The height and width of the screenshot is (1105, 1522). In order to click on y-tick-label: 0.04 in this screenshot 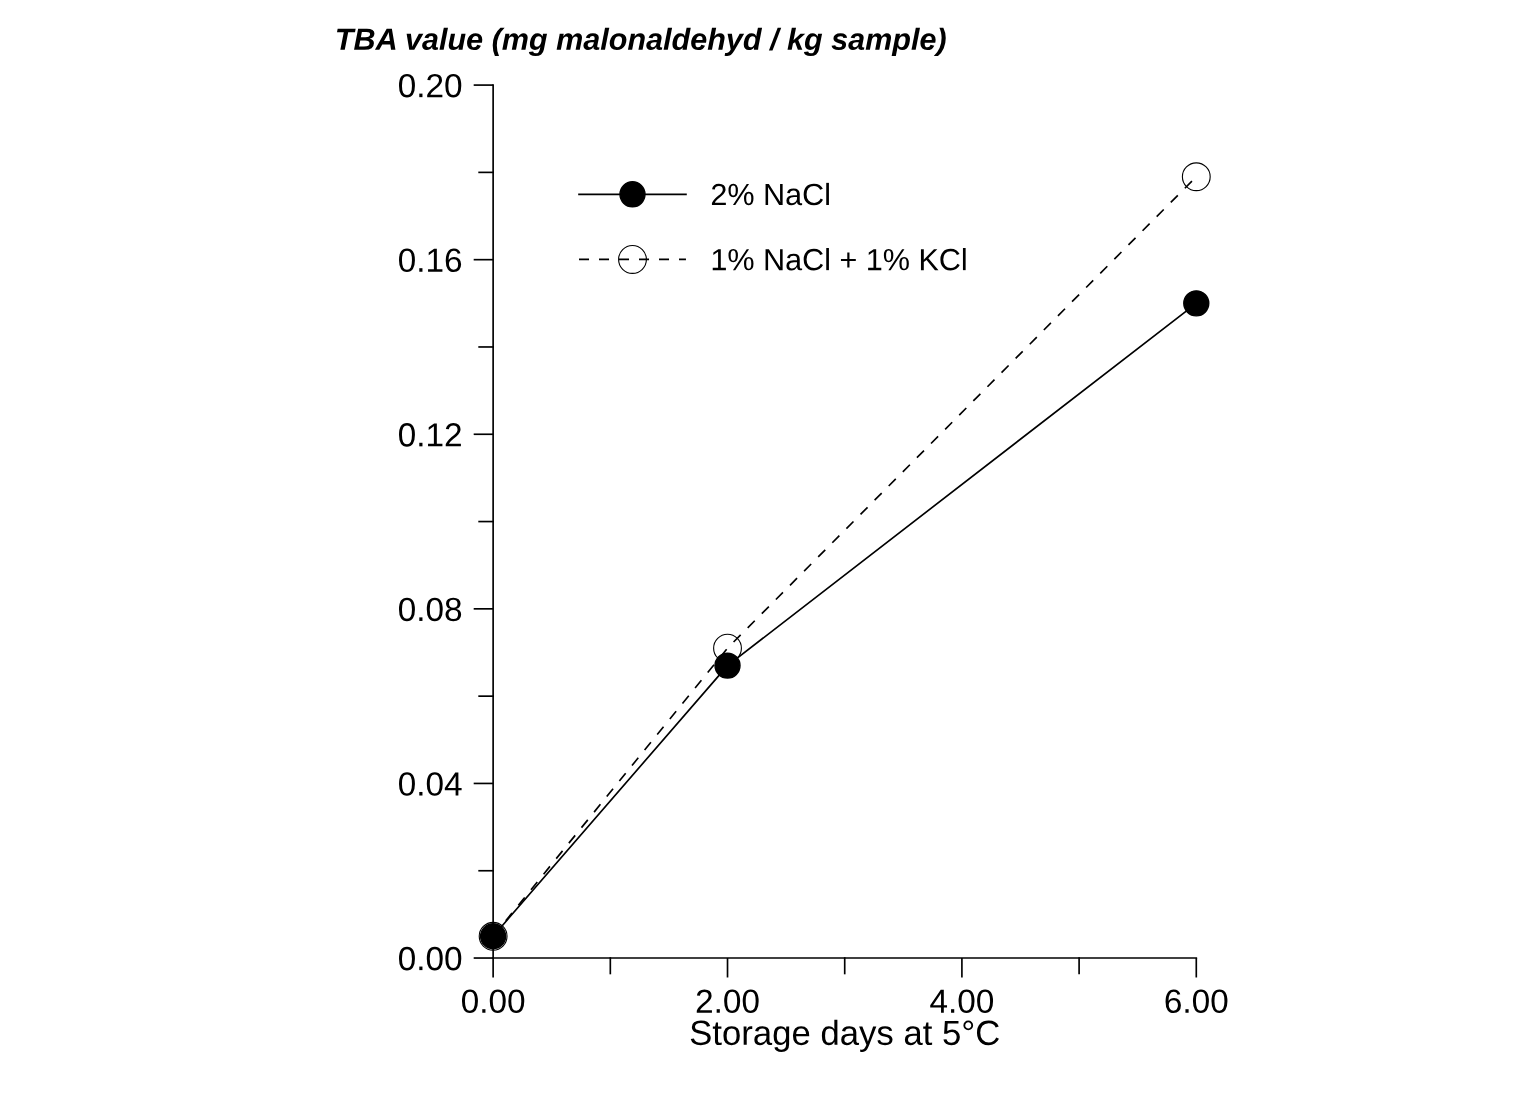, I will do `click(430, 784)`.